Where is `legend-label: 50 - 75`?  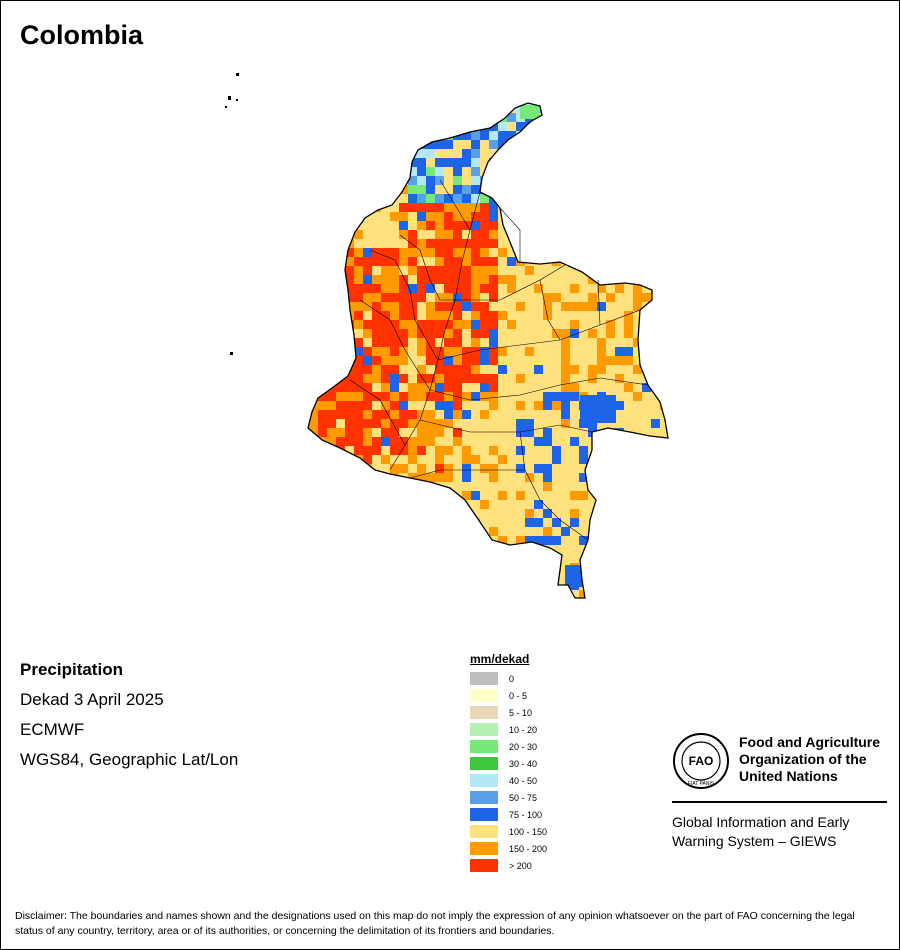 legend-label: 50 - 75 is located at coordinates (523, 797).